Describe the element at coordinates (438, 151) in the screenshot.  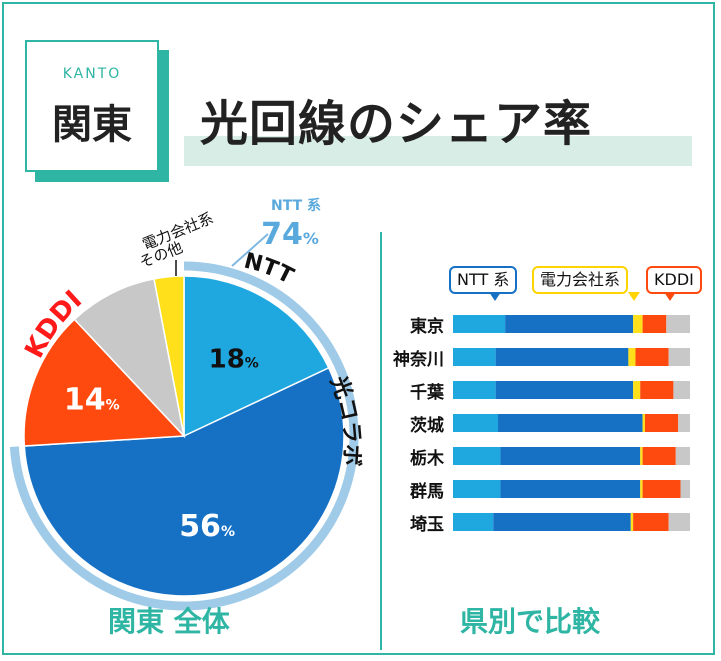
I see `title-highlight` at that location.